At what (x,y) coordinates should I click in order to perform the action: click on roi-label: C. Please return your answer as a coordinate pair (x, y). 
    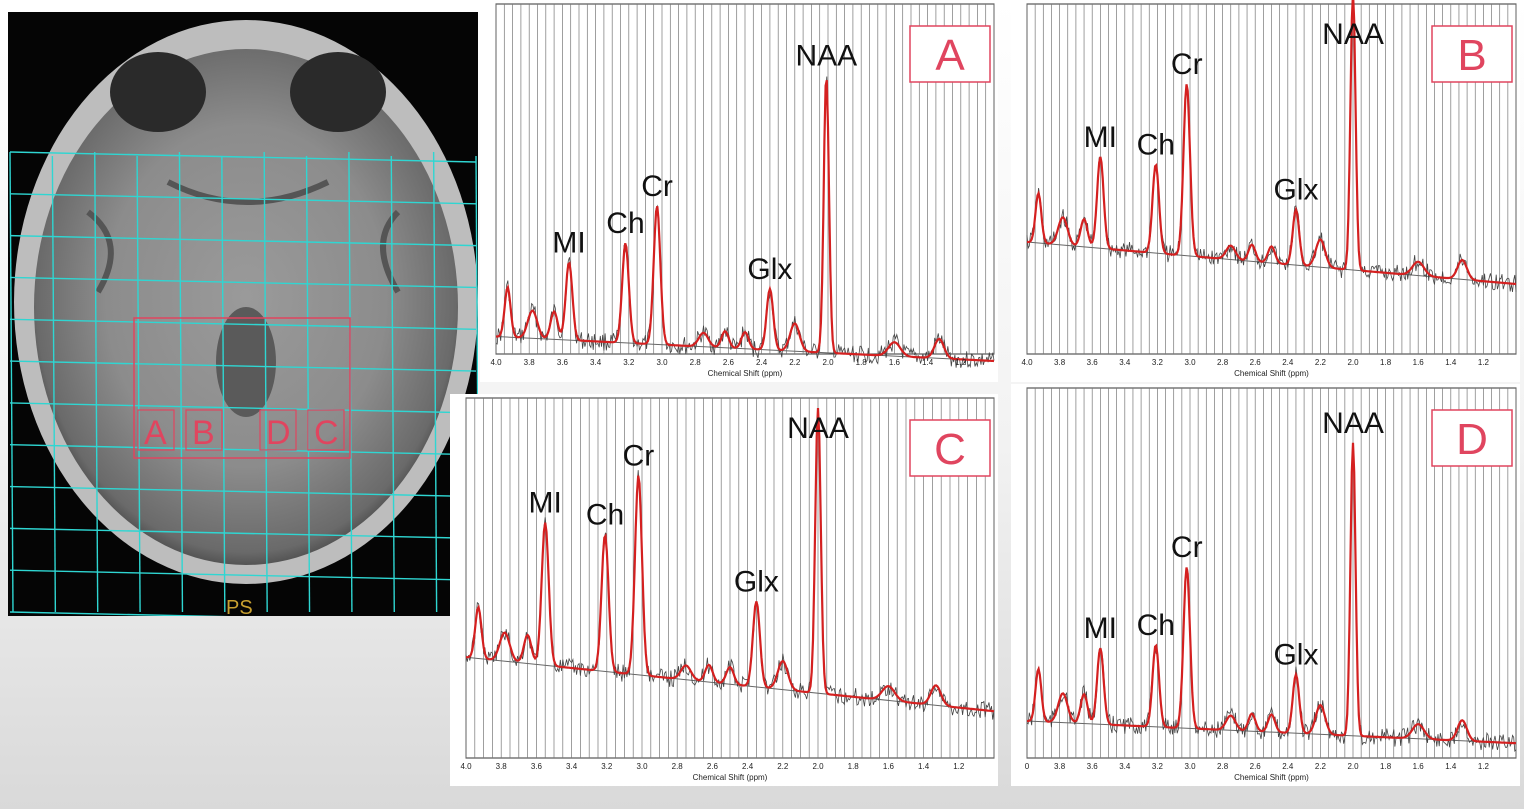
    Looking at the image, I should click on (326, 433).